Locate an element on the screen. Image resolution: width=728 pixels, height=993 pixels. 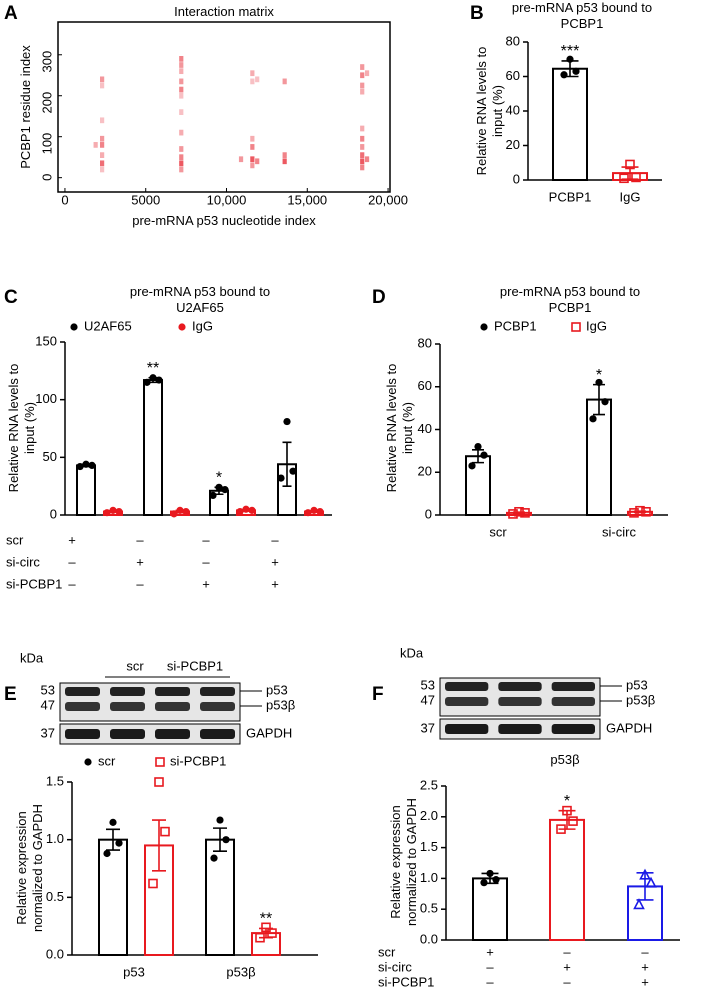
chart-title: Interaction matrix is located at coordinates (224, 11).